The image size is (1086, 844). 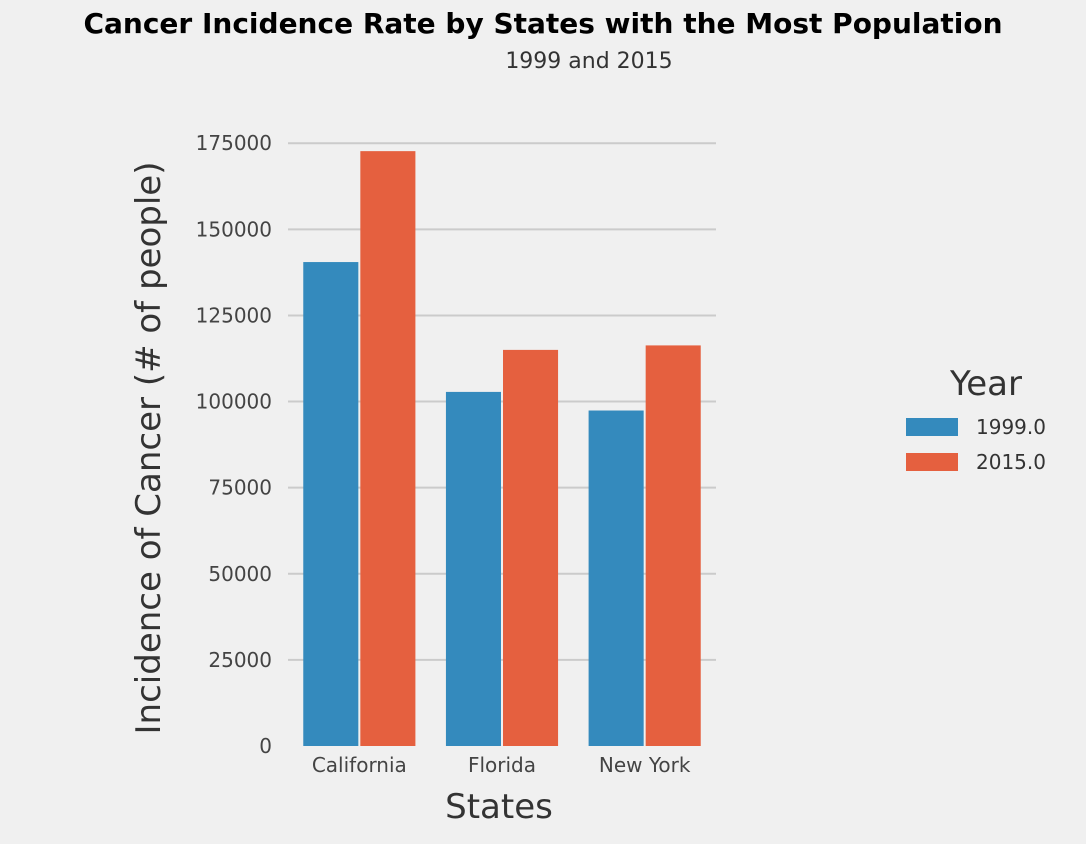 What do you see at coordinates (331, 504) in the screenshot?
I see `bar-california-1999` at bounding box center [331, 504].